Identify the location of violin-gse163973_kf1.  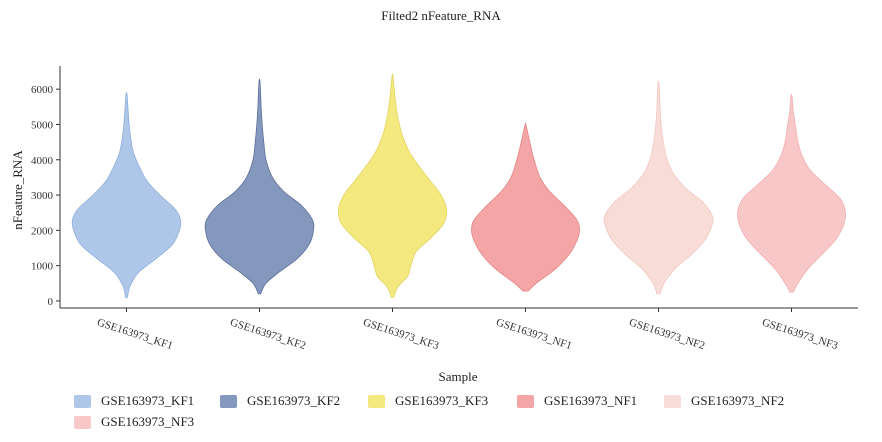
(126, 195).